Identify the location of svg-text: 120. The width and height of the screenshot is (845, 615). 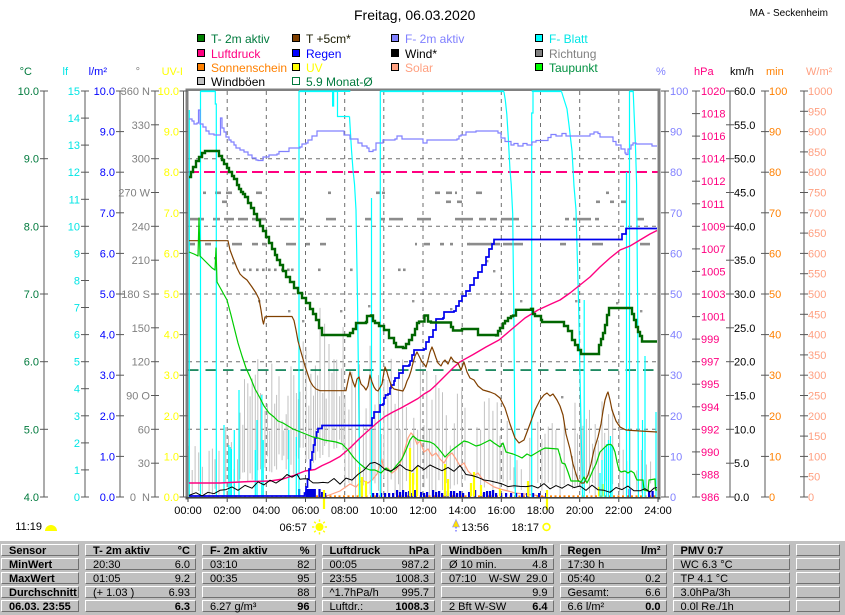
(141, 363).